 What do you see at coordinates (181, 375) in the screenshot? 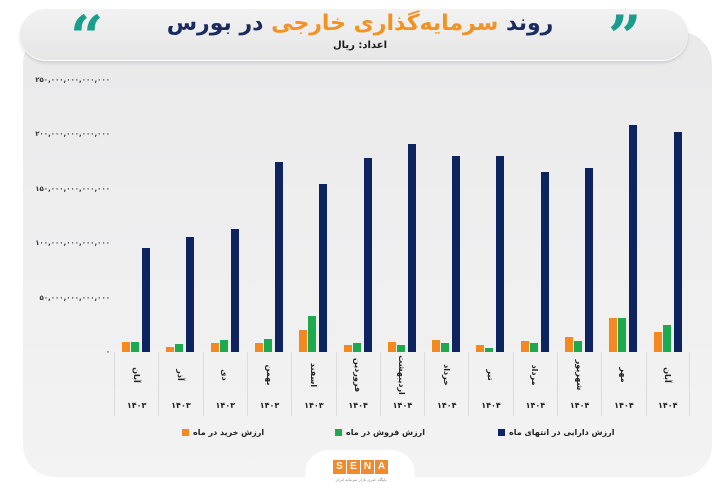
I see `x-month-label: آذر` at bounding box center [181, 375].